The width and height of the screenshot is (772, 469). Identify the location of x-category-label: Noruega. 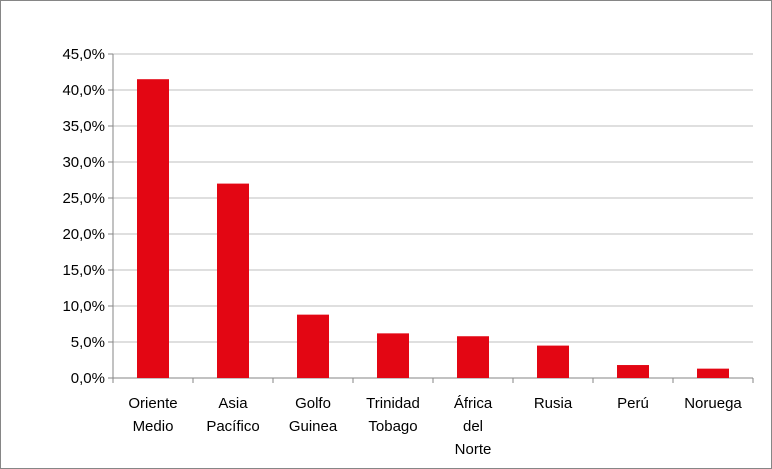
(713, 403).